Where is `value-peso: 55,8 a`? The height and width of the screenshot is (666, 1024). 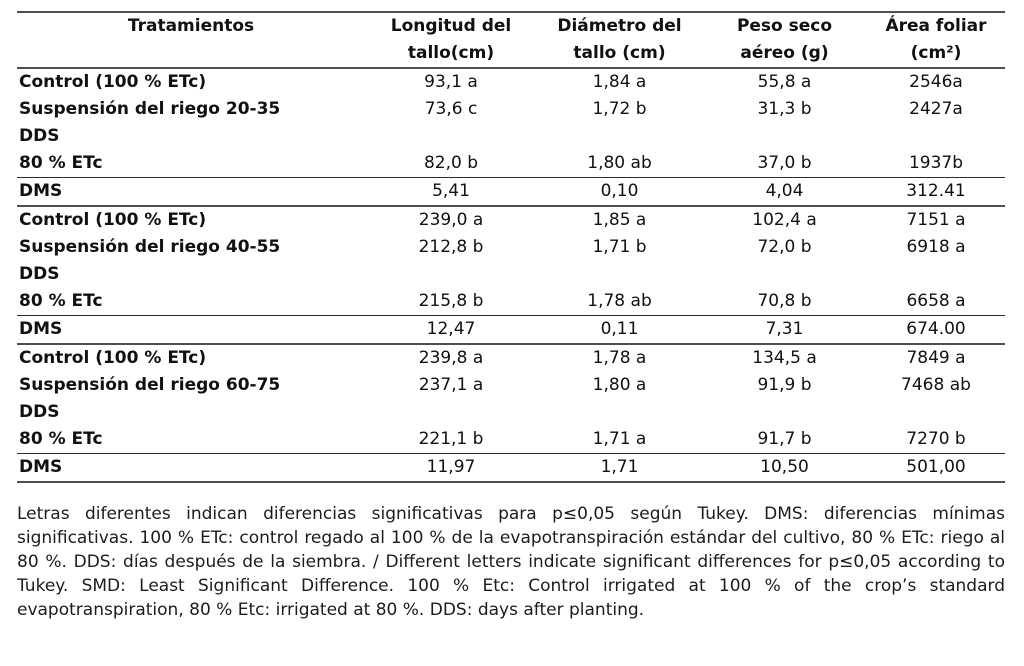 value-peso: 55,8 a is located at coordinates (784, 82).